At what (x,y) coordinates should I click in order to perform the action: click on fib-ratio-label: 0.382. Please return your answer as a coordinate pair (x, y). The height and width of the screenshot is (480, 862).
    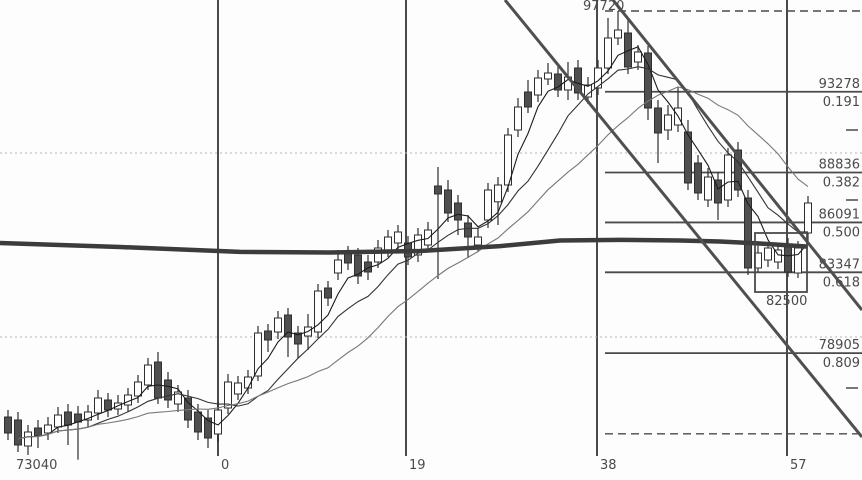
    Looking at the image, I should click on (841, 183).